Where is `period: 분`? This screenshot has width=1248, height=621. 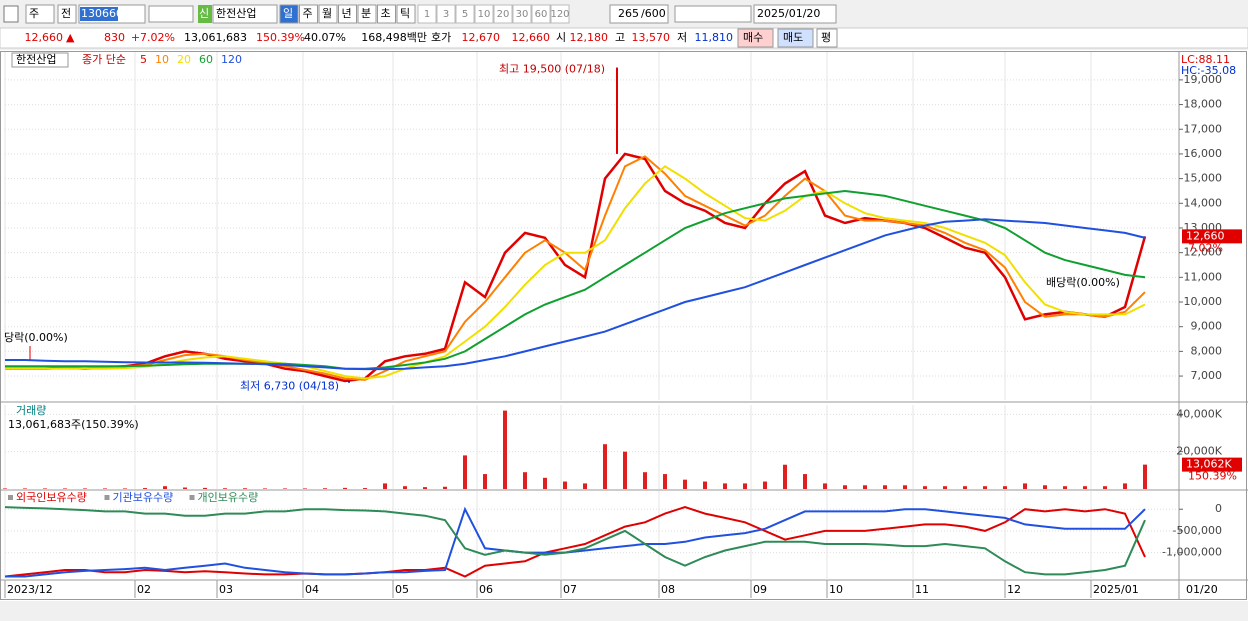 period: 분 is located at coordinates (366, 13).